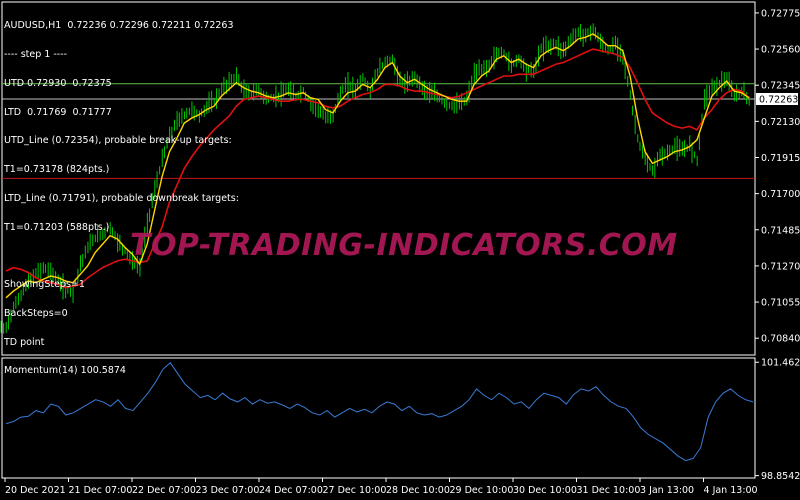 This screenshot has width=800, height=500. What do you see at coordinates (780, 13) in the screenshot?
I see `y-tick-label: 0.72775` at bounding box center [780, 13].